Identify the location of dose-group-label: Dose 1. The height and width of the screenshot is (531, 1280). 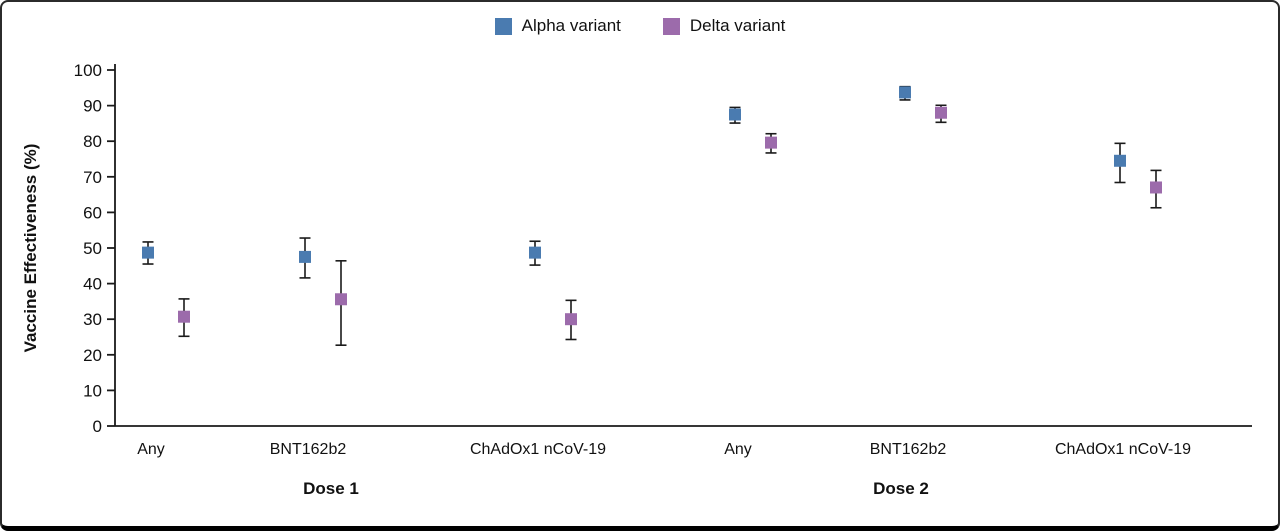
(331, 488).